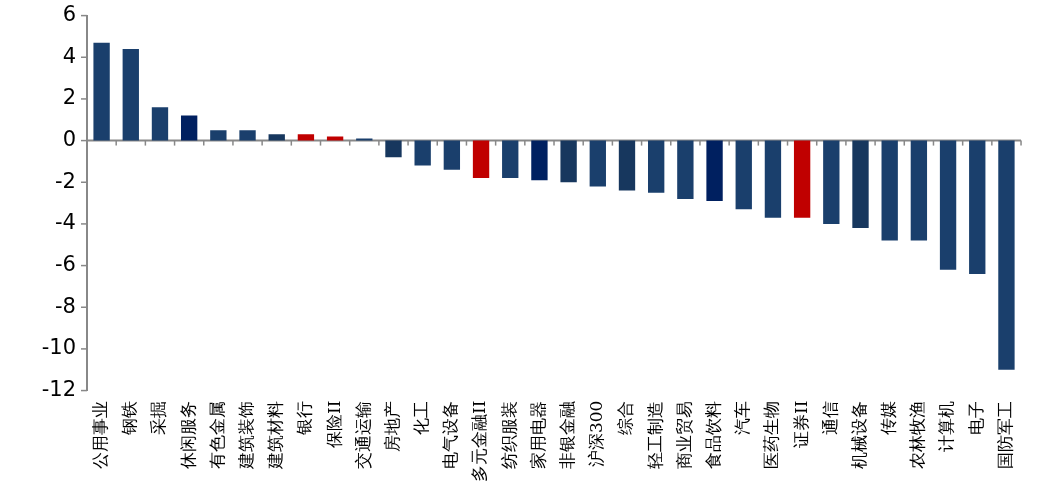  I want to click on x-tick-label: 保险II, so click(333, 424).